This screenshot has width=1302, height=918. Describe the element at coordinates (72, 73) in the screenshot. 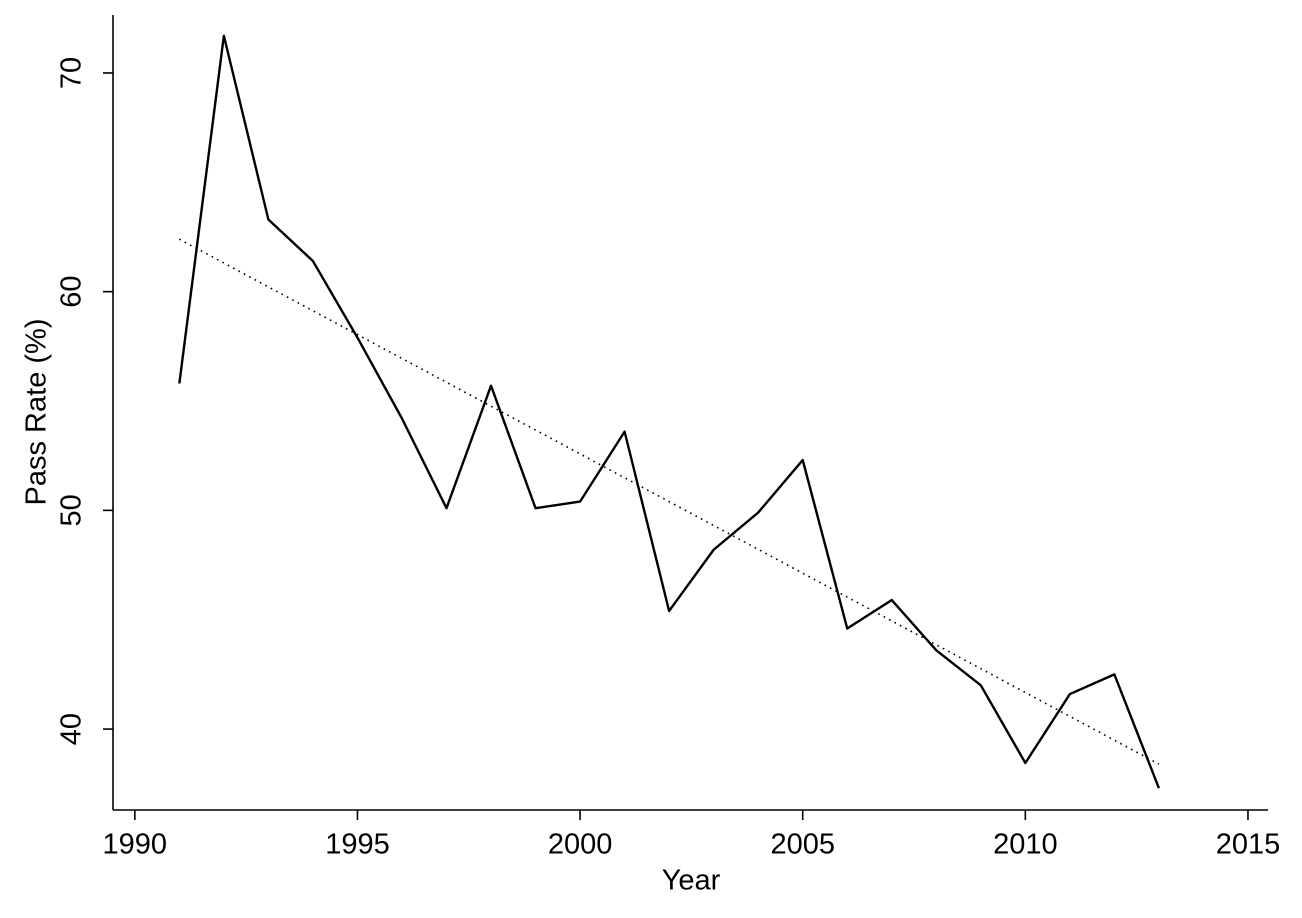

I see `y-tick-label: 70` at that location.